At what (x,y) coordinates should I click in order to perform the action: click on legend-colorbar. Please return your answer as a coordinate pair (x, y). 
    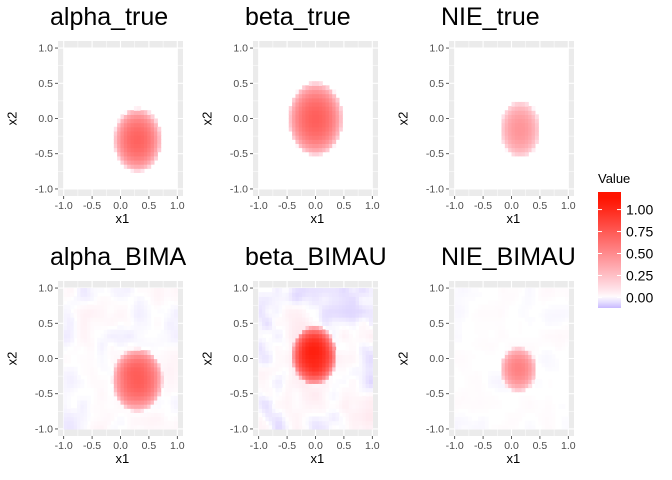
    Looking at the image, I should click on (609, 250).